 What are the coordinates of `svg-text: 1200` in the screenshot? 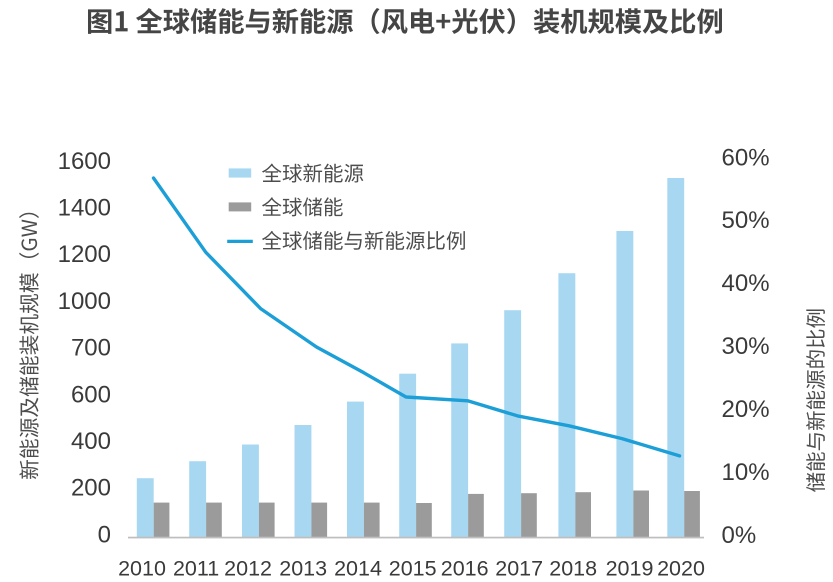 It's located at (84, 254).